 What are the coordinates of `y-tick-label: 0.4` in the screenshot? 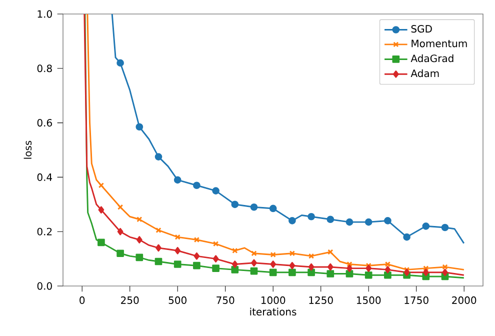 It's located at (44, 177).